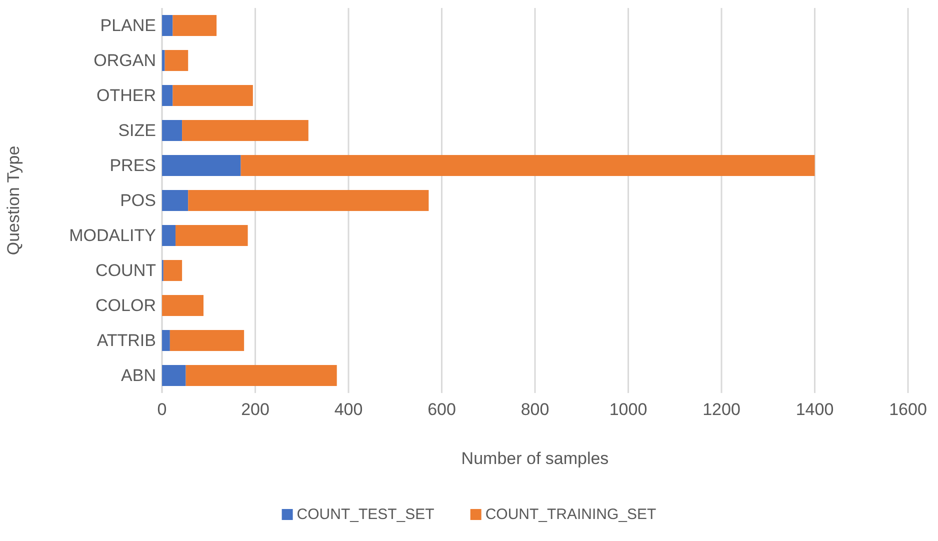  I want to click on x-tick-label: 1600, so click(908, 410).